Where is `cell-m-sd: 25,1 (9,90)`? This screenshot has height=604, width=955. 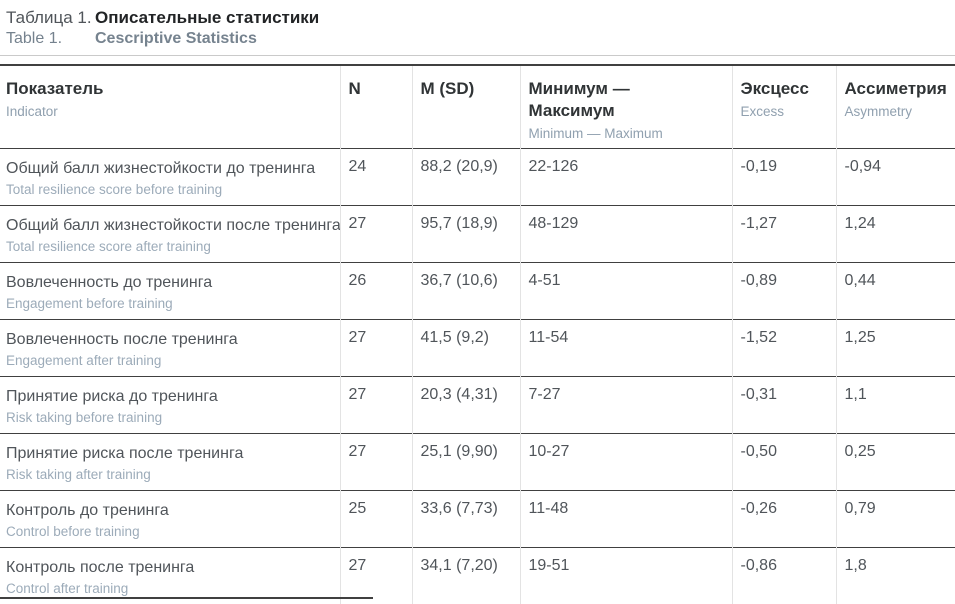 cell-m-sd: 25,1 (9,90) is located at coordinates (465, 461).